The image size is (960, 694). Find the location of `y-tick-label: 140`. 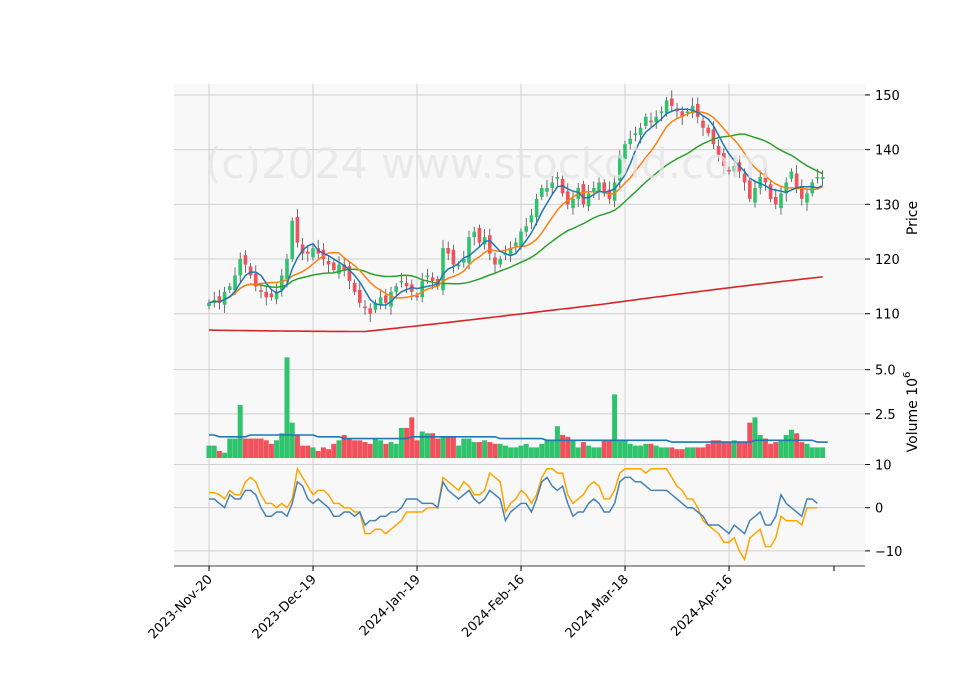

y-tick-label: 140 is located at coordinates (887, 151).